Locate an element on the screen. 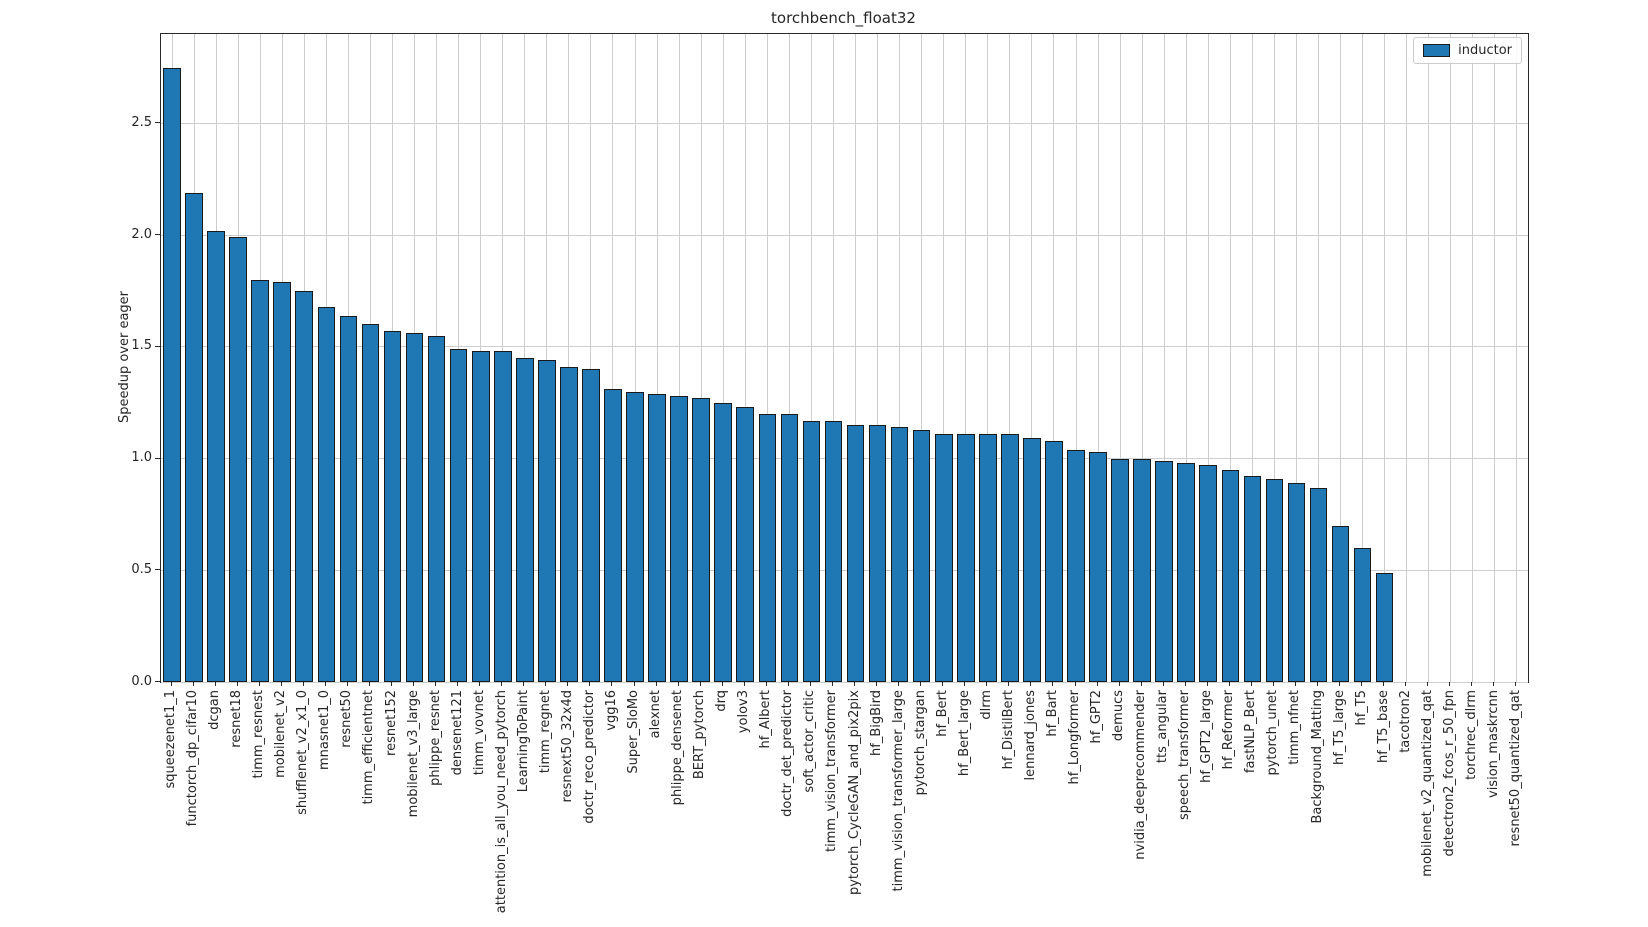 This screenshot has height=927, width=1648. x-tick-label: Background_Matting is located at coordinates (1317, 757).